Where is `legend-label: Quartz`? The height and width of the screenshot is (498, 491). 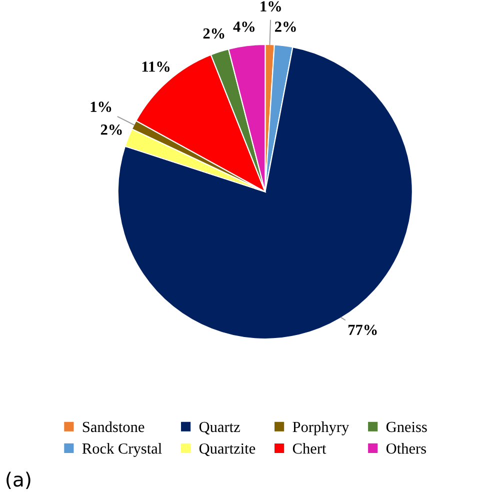 legend-label: Quartz is located at coordinates (219, 428).